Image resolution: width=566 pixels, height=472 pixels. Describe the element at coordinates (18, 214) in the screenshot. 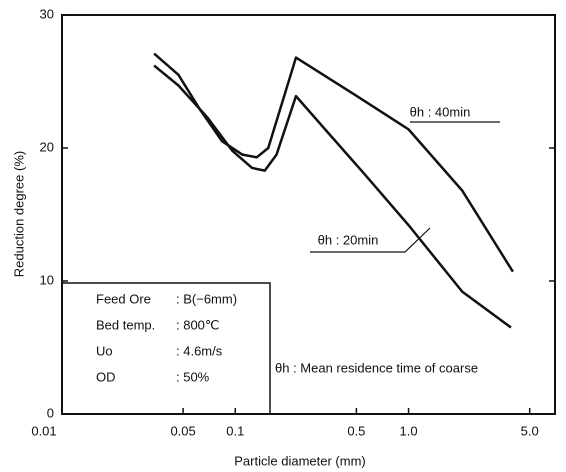

I see `y-axis-label: Reduction degree (%)` at that location.